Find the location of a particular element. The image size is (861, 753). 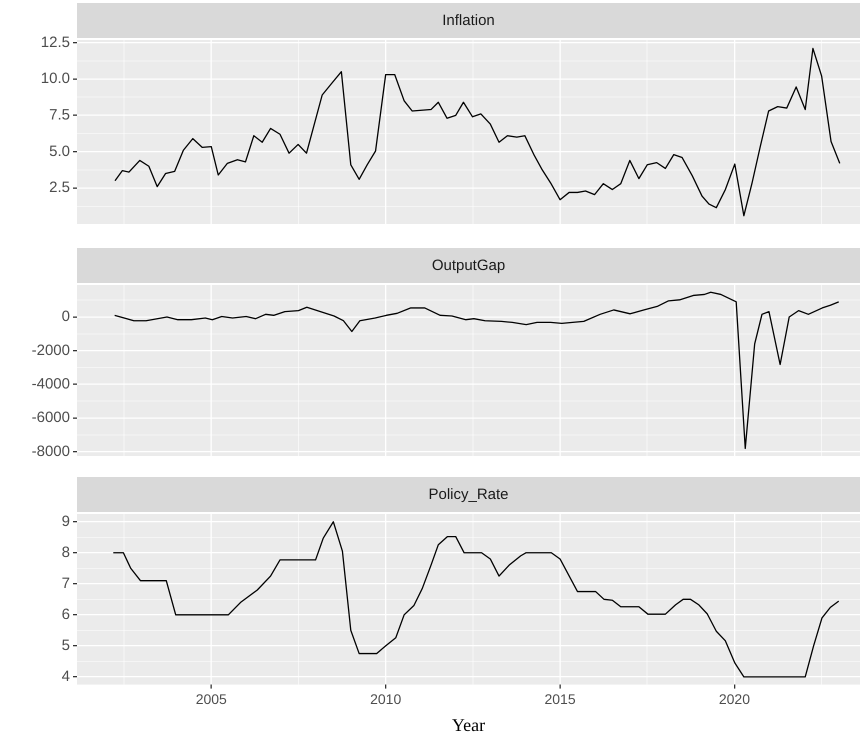

chart-title: Policy_Rate is located at coordinates (468, 495).